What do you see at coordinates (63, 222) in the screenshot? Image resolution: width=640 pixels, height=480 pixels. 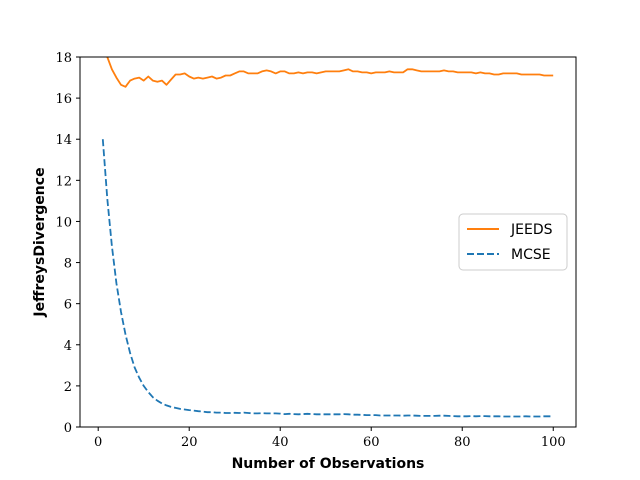 I see `y-tick-label: 10` at bounding box center [63, 222].